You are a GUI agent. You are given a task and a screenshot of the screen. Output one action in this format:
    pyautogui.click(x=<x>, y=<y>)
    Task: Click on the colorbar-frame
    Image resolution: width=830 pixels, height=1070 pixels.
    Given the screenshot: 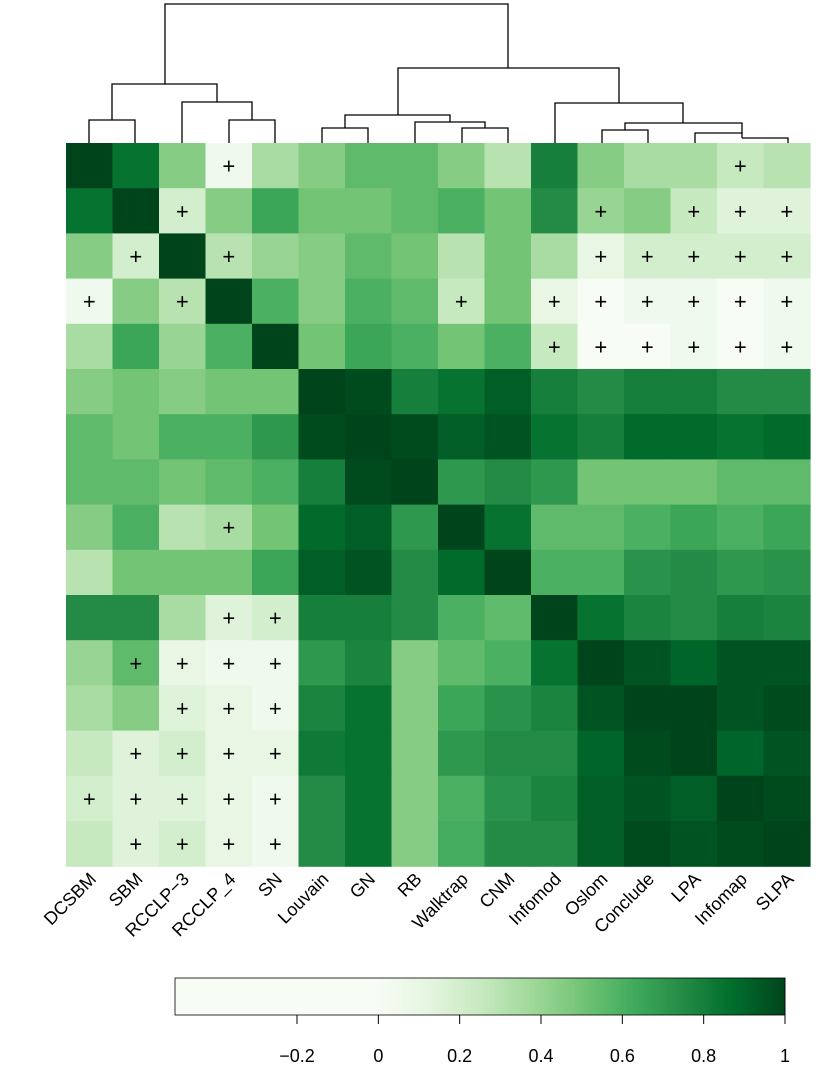 What is the action you would take?
    pyautogui.click(x=480, y=996)
    